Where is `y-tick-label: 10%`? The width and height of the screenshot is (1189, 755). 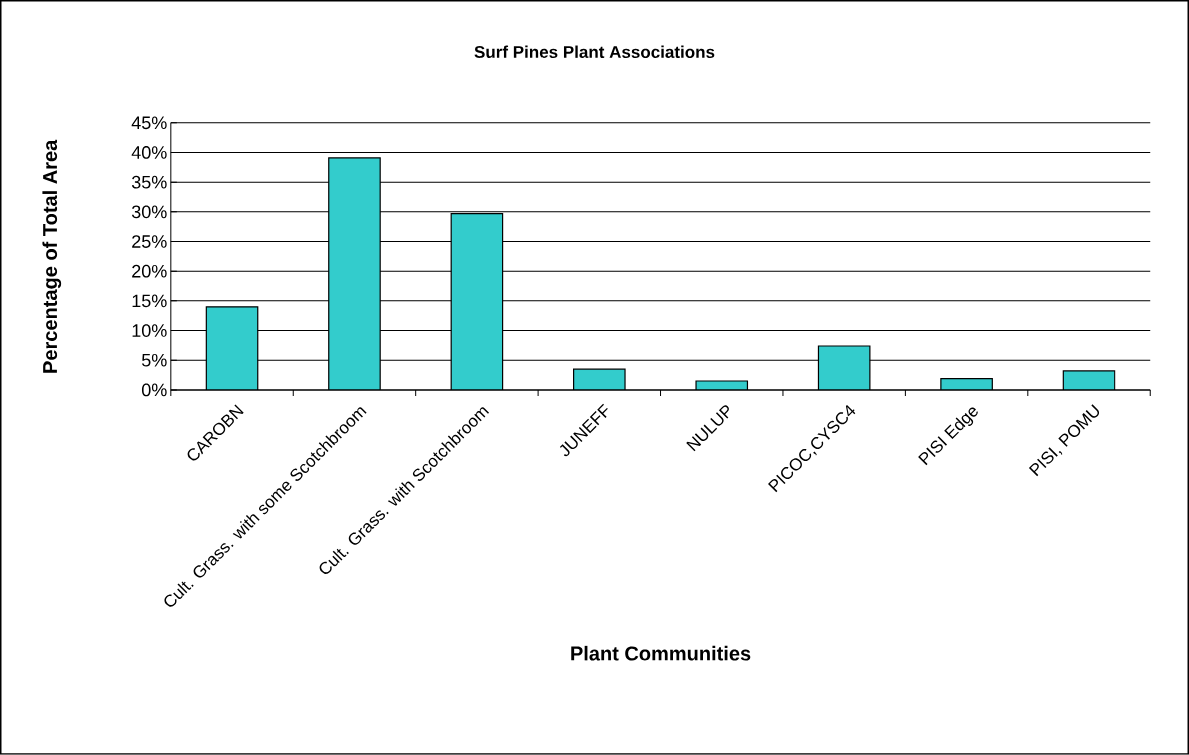 y-tick-label: 10% is located at coordinates (149, 331).